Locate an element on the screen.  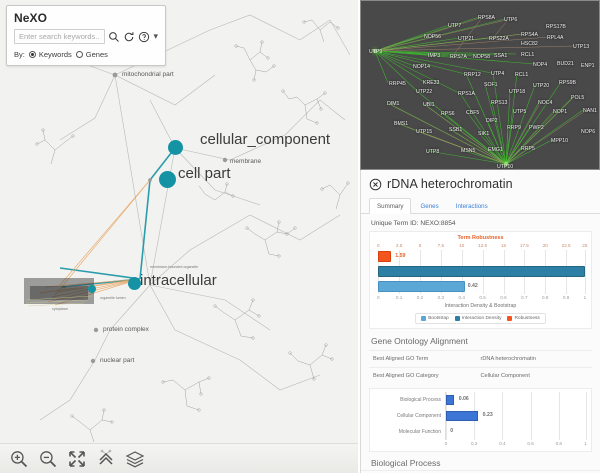
axis-tick: 0.3 is located at coordinates (441, 297).